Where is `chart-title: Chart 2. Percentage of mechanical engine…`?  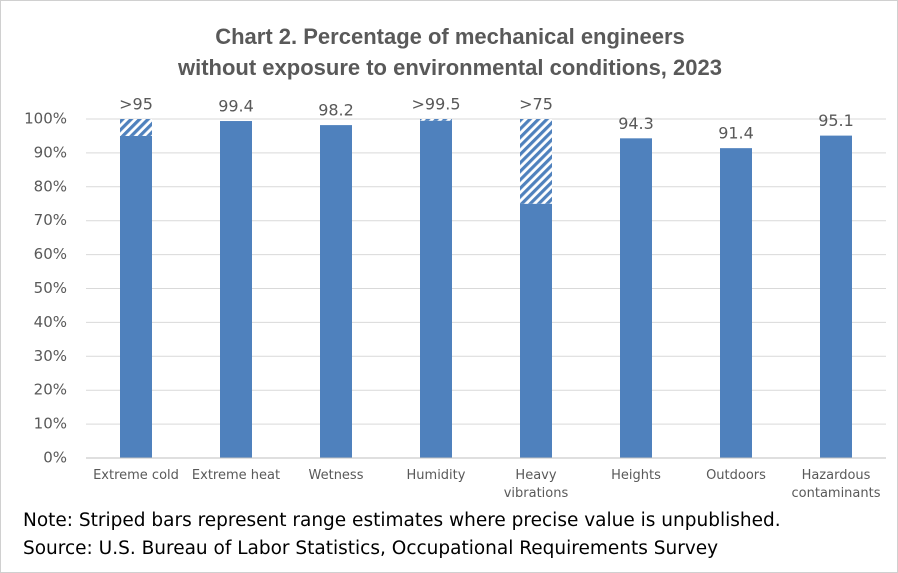
chart-title: Chart 2. Percentage of mechanical engine… is located at coordinates (450, 52).